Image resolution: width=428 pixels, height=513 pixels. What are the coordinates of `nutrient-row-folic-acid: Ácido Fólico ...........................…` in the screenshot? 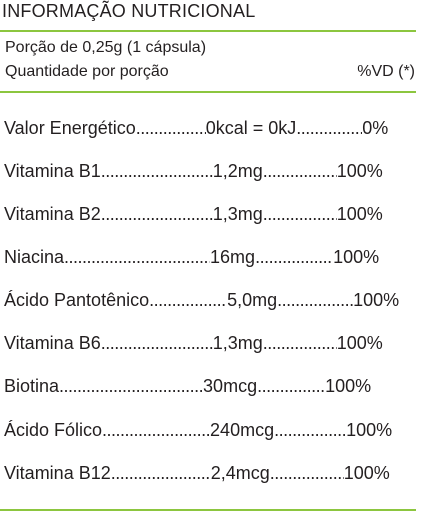 It's located at (198, 432).